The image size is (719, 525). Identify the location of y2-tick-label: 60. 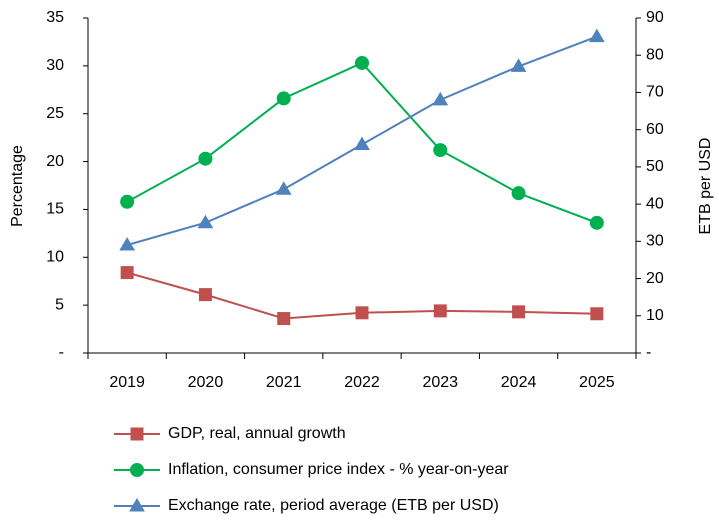
(655, 129).